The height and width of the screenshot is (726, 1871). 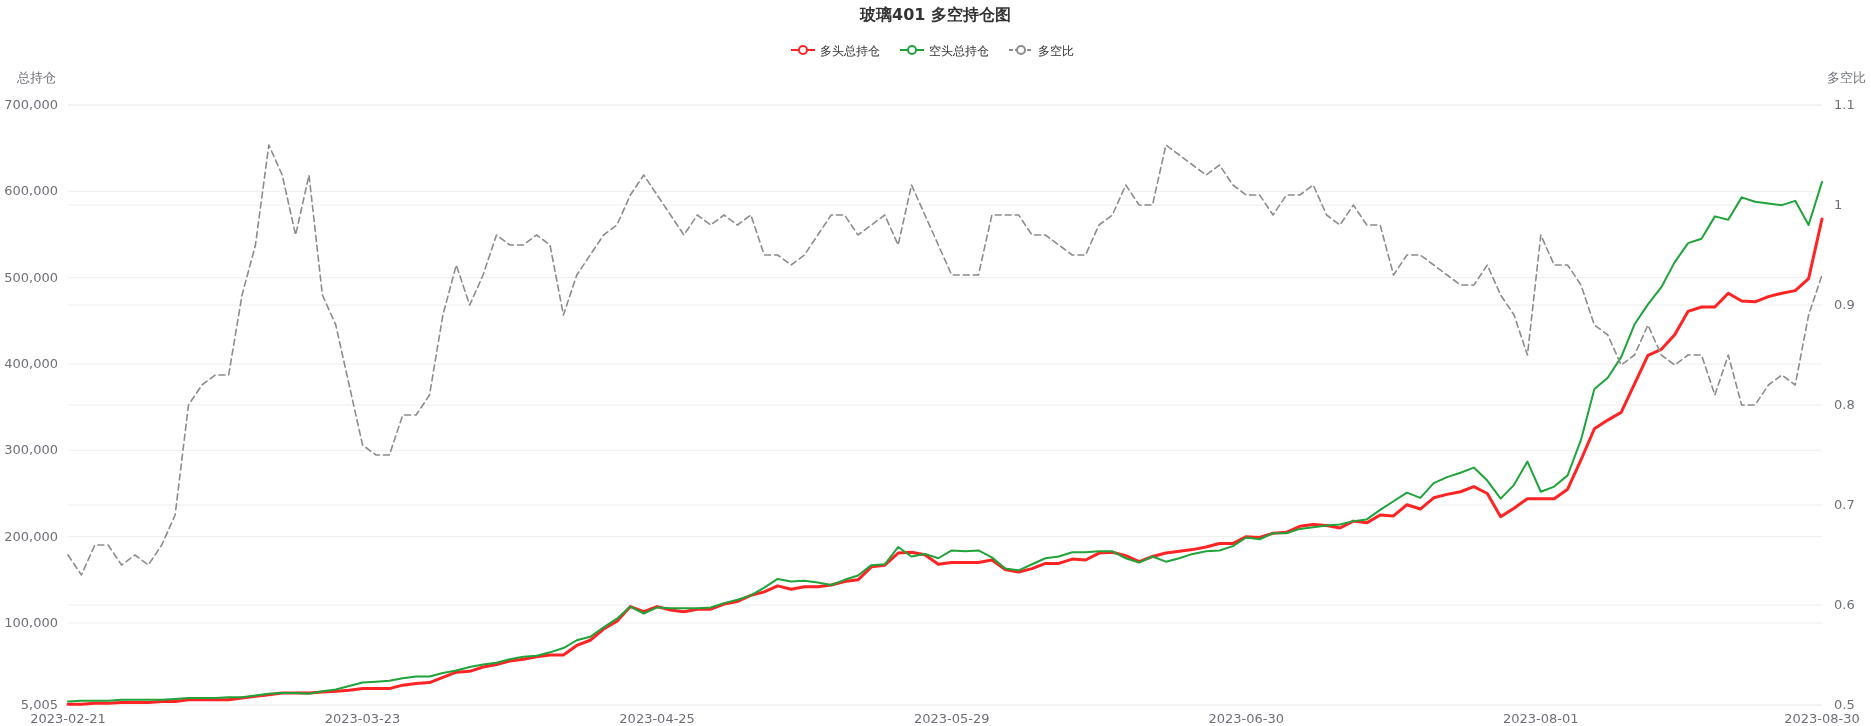 What do you see at coordinates (1844, 304) in the screenshot?
I see `y2-tick-label: 0.9` at bounding box center [1844, 304].